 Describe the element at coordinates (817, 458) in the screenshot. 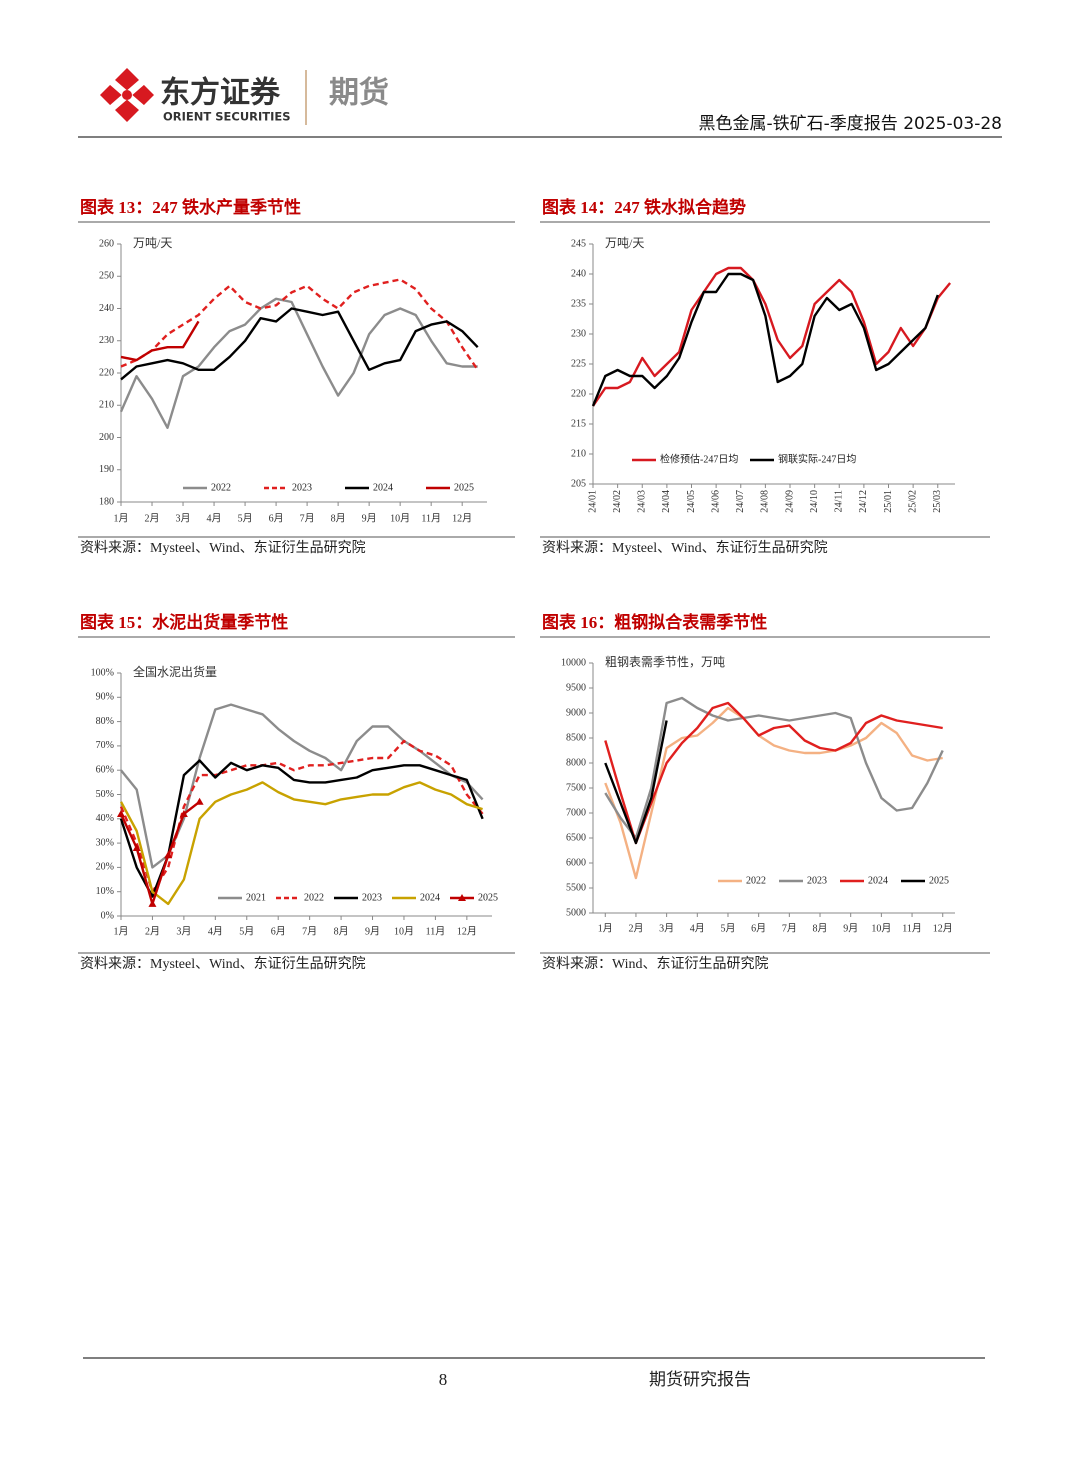

I see `legend-label: 钢联实际-247日均` at that location.